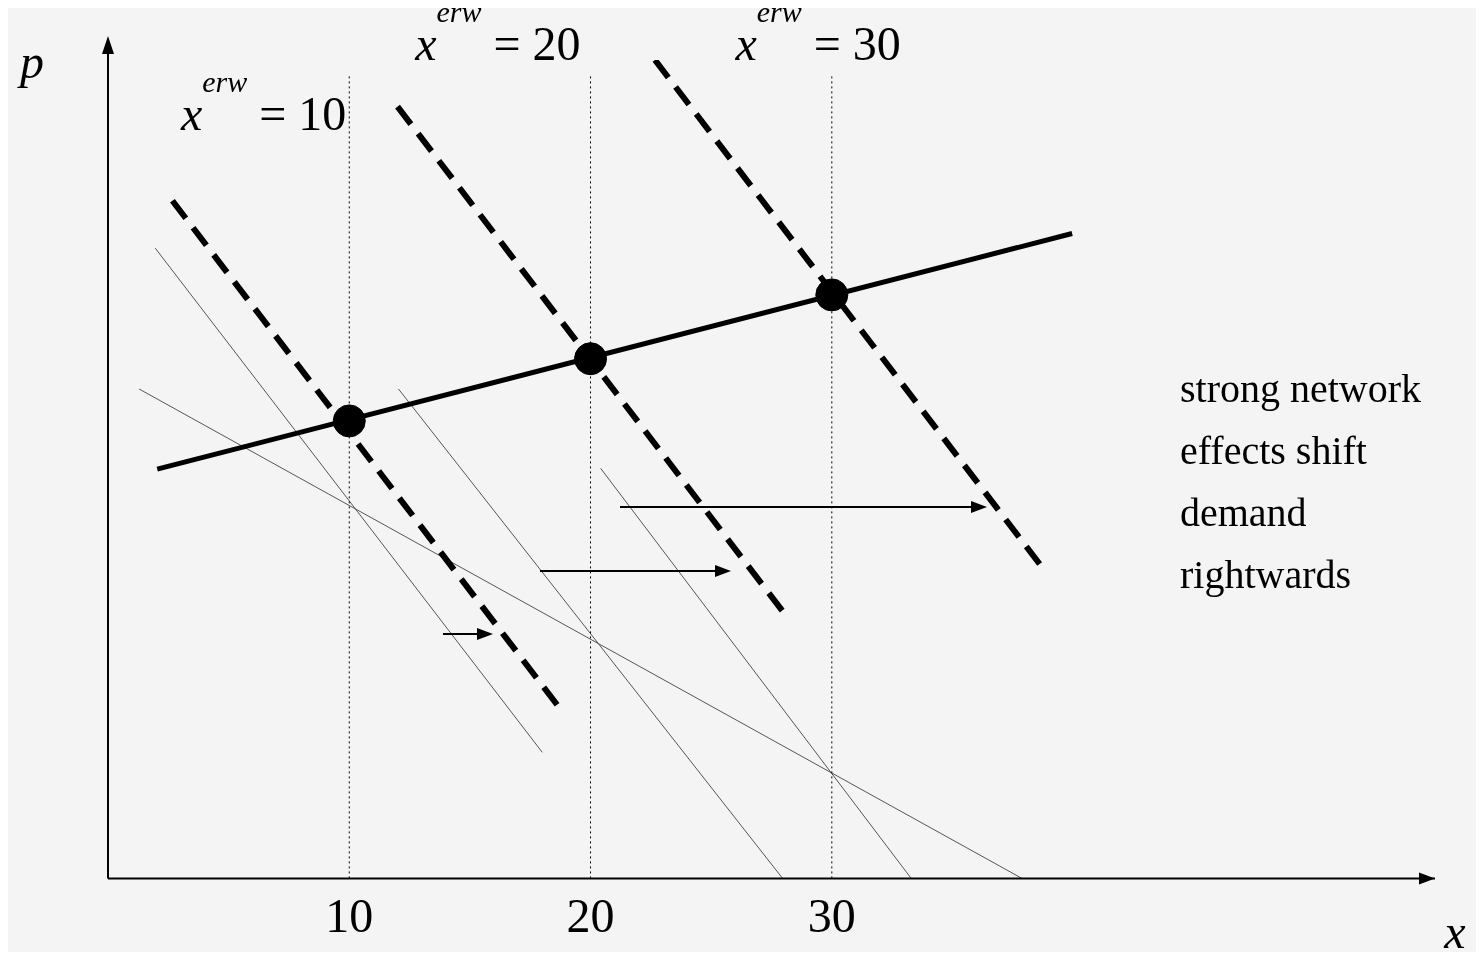 The width and height of the screenshot is (1484, 960). What do you see at coordinates (590, 915) in the screenshot?
I see `x-tick-label: 20` at bounding box center [590, 915].